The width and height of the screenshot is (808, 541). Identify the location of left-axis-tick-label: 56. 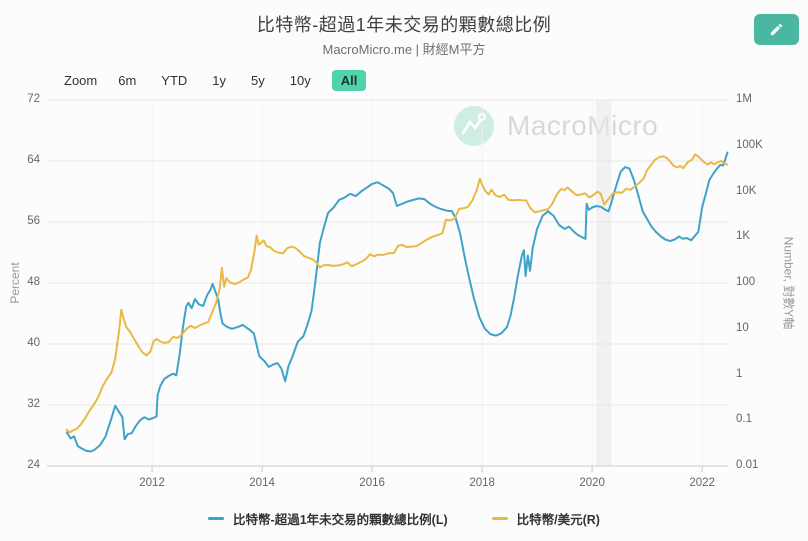
(33, 221).